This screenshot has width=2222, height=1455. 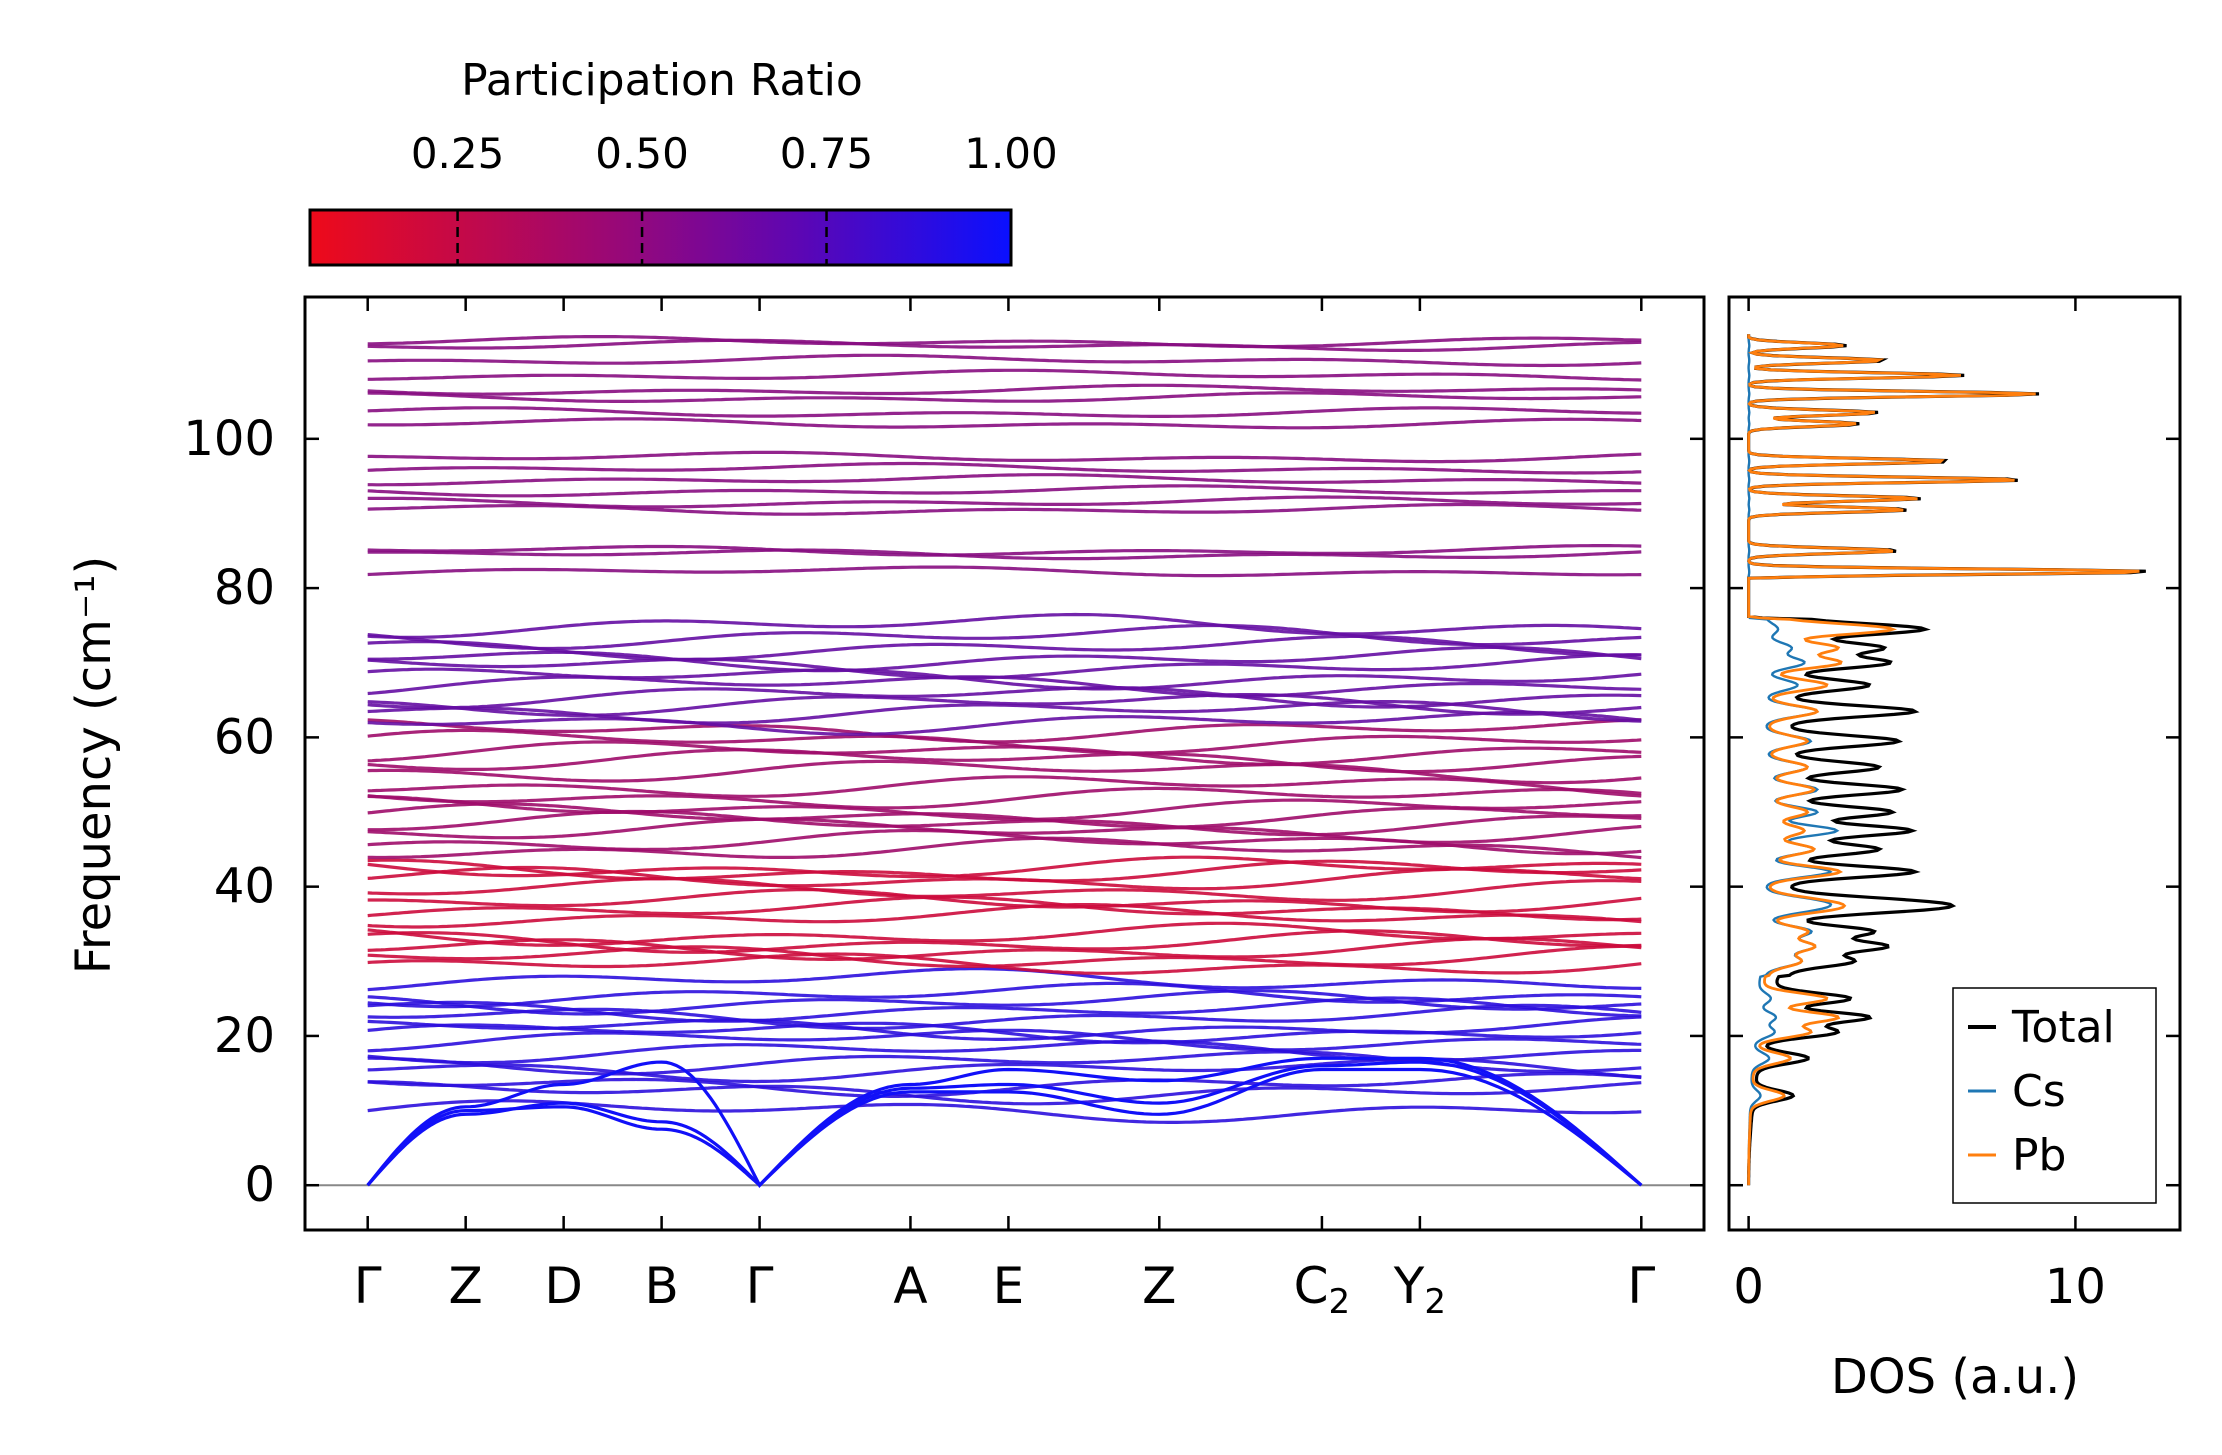 What do you see at coordinates (2039, 1091) in the screenshot?
I see `legend-label: Cs` at bounding box center [2039, 1091].